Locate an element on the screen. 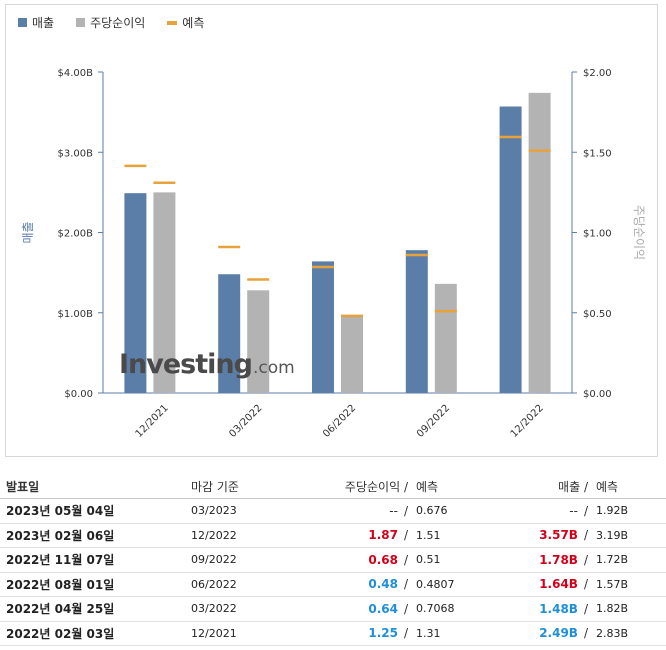 This screenshot has width=666, height=650. row-period: 09/2022 is located at coordinates (214, 560).